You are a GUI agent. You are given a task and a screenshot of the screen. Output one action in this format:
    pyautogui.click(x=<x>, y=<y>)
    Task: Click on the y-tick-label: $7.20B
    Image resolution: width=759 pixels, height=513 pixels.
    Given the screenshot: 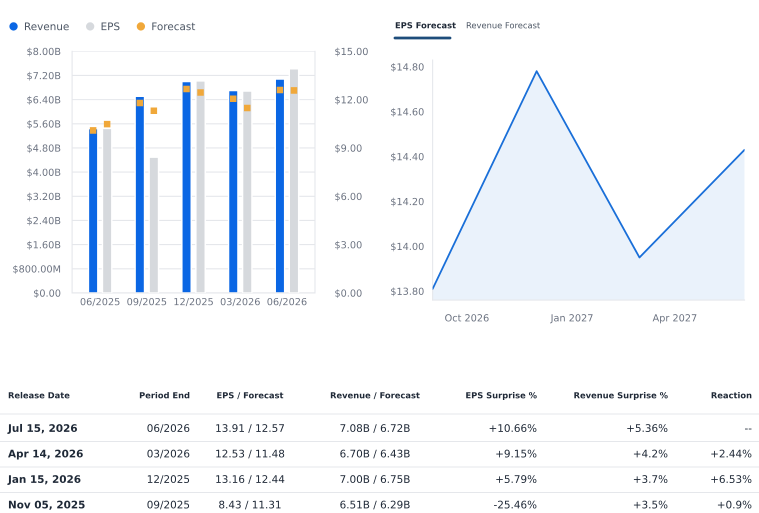 What is the action you would take?
    pyautogui.click(x=43, y=76)
    